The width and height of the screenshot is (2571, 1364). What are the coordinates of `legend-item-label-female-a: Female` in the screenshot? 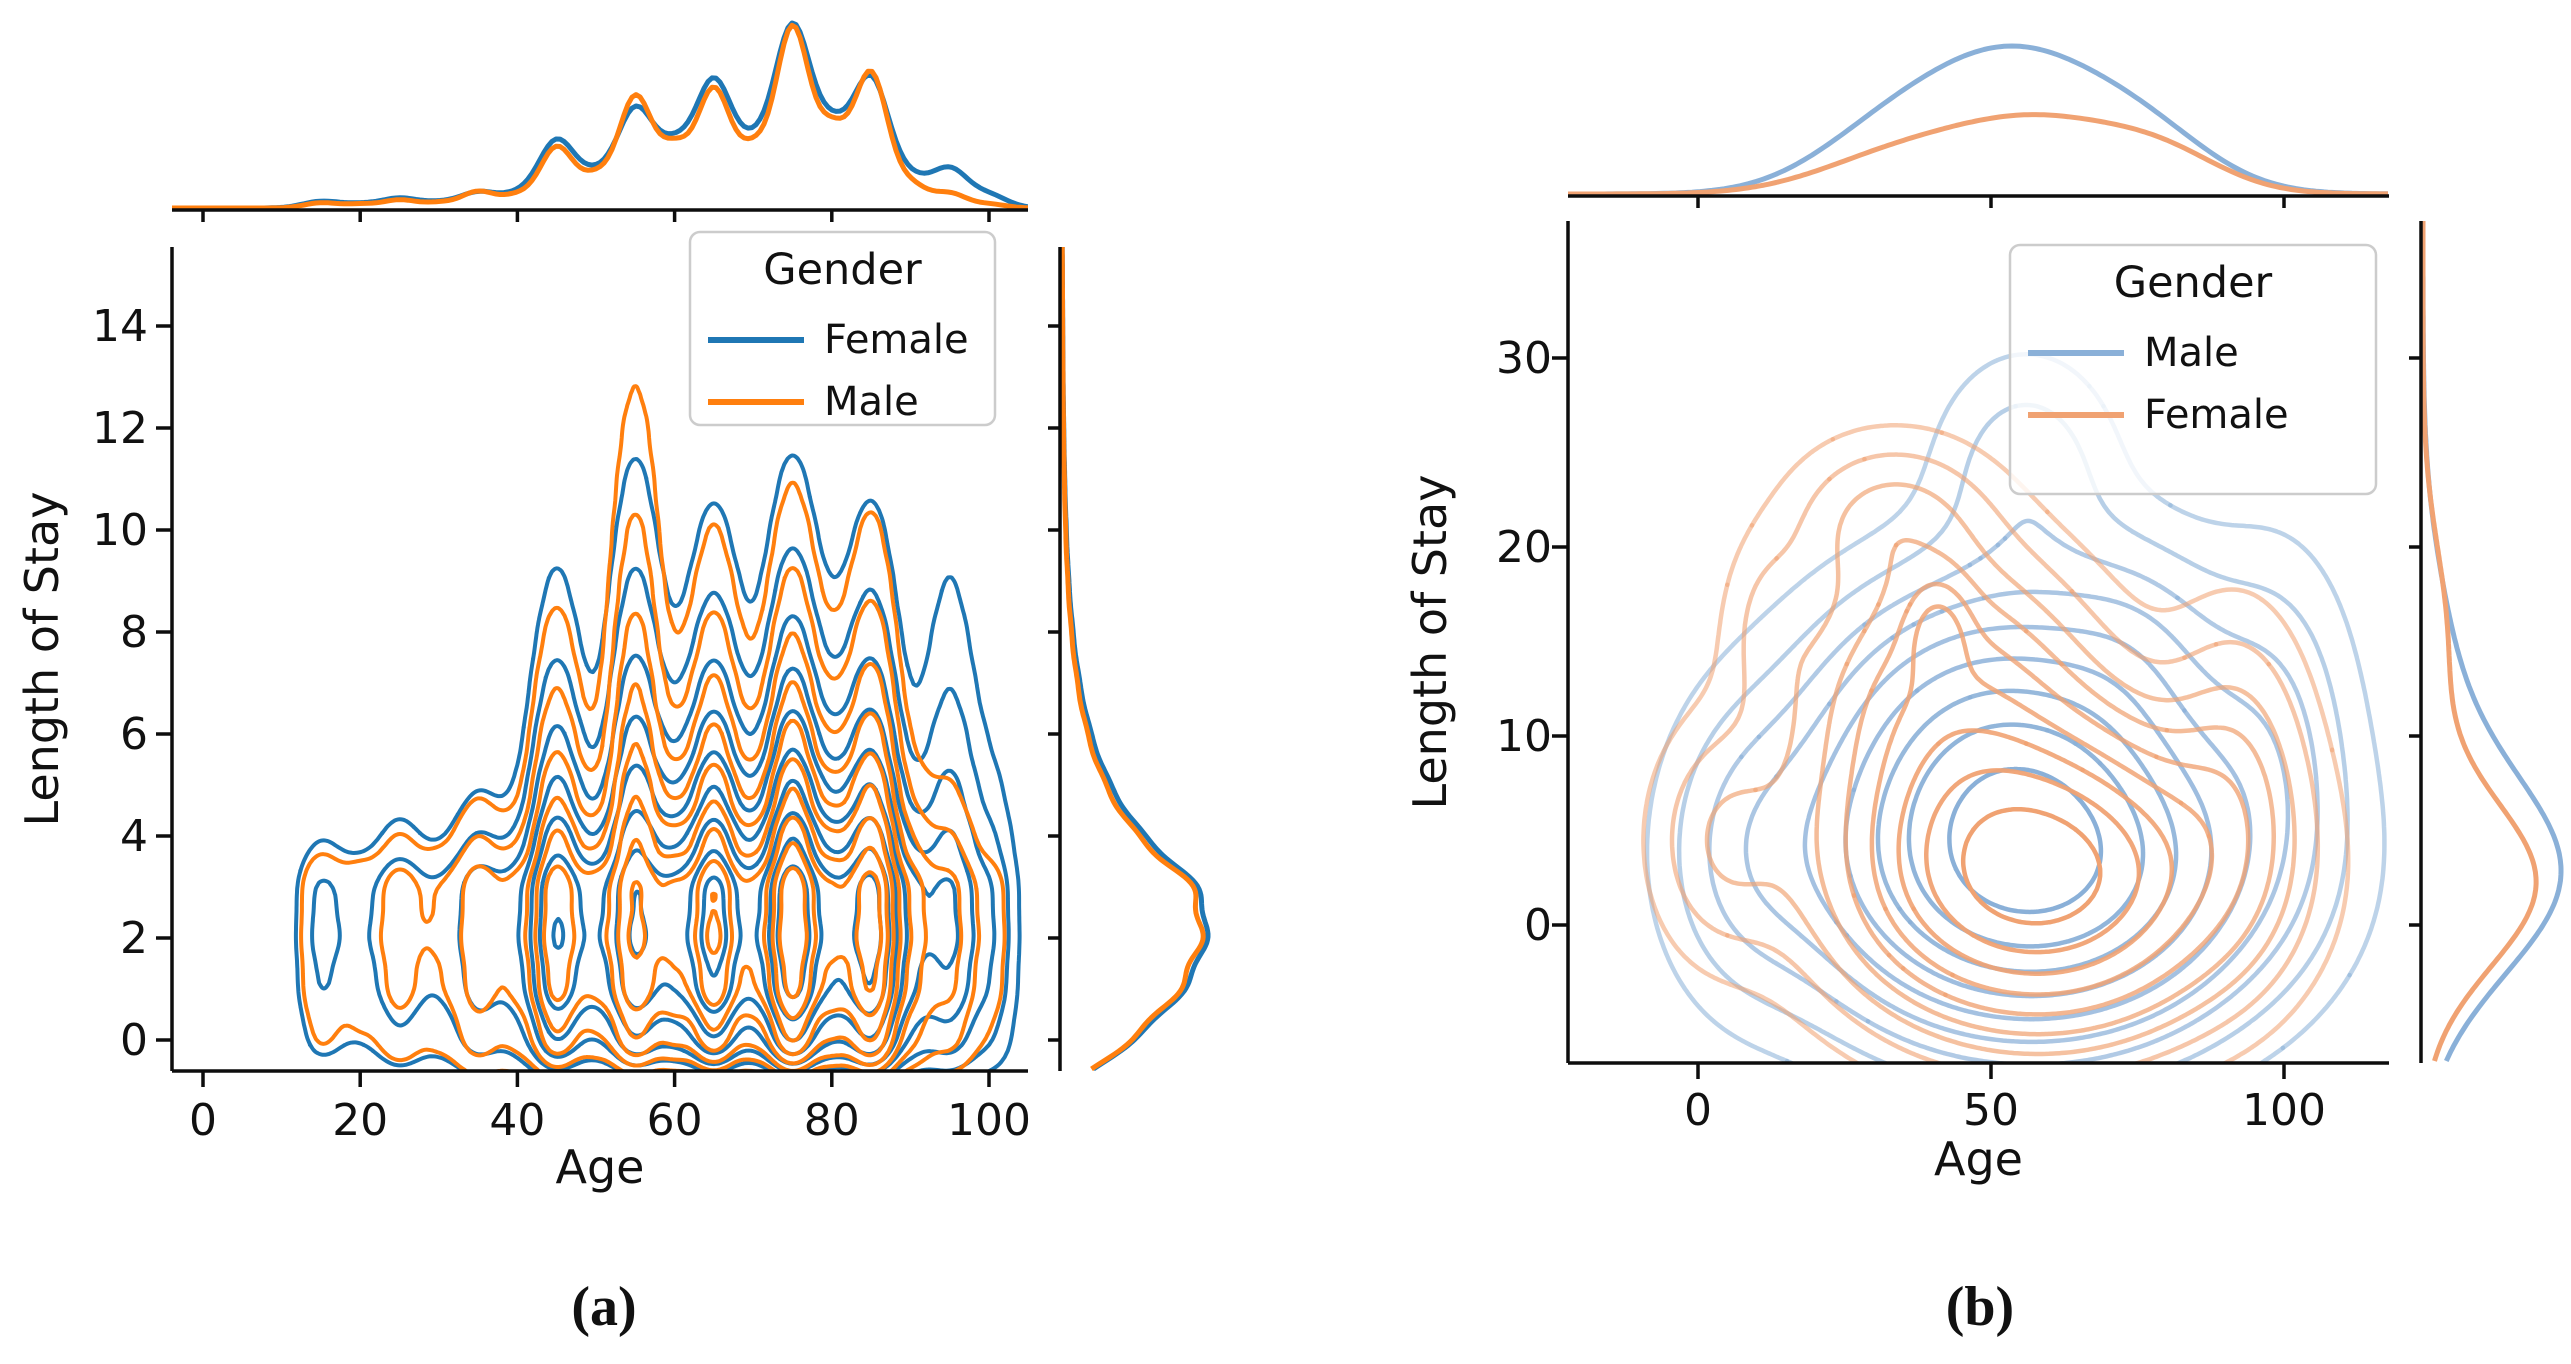 It's located at (896, 340).